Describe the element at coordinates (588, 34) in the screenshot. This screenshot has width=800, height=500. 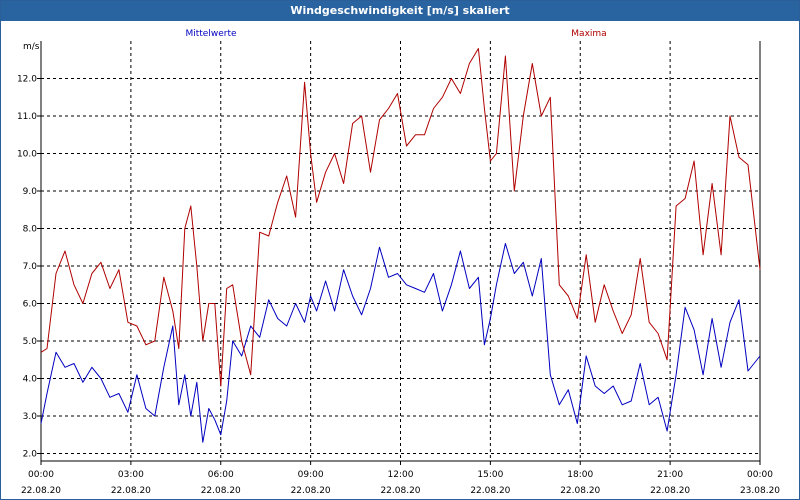
I see `legend-maxima: Maxima` at that location.